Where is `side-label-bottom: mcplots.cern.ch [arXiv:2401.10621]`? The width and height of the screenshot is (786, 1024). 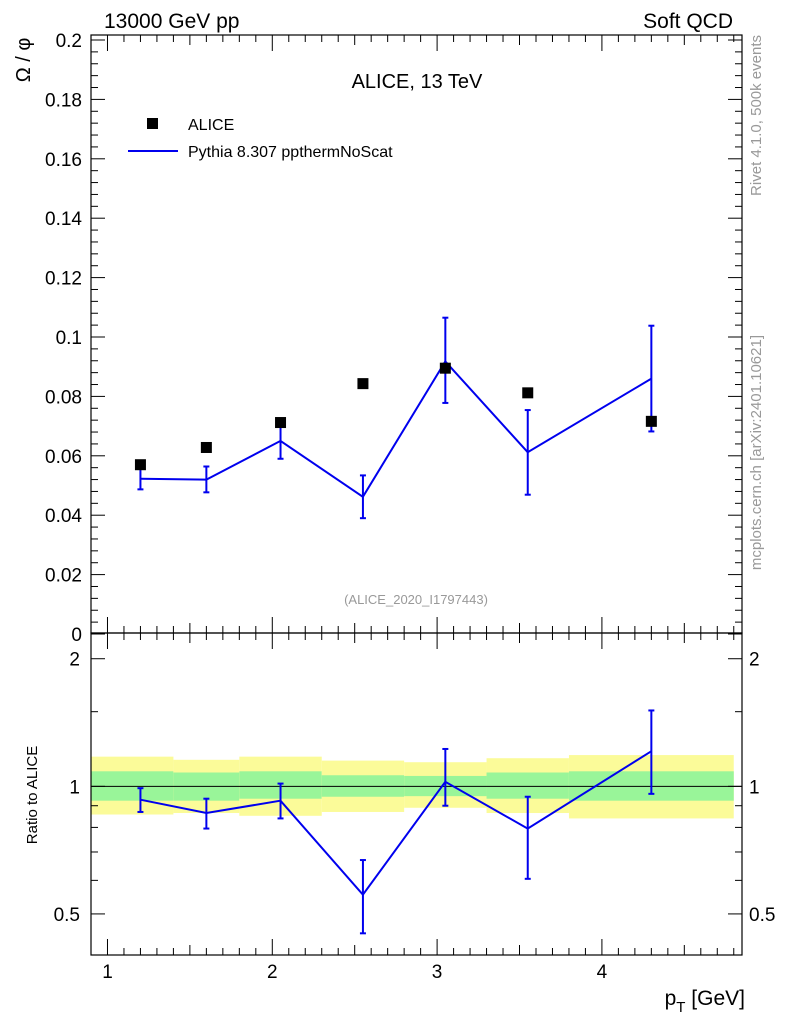 side-label-bottom: mcplots.cern.ch [arXiv:2401.10621] is located at coordinates (756, 452).